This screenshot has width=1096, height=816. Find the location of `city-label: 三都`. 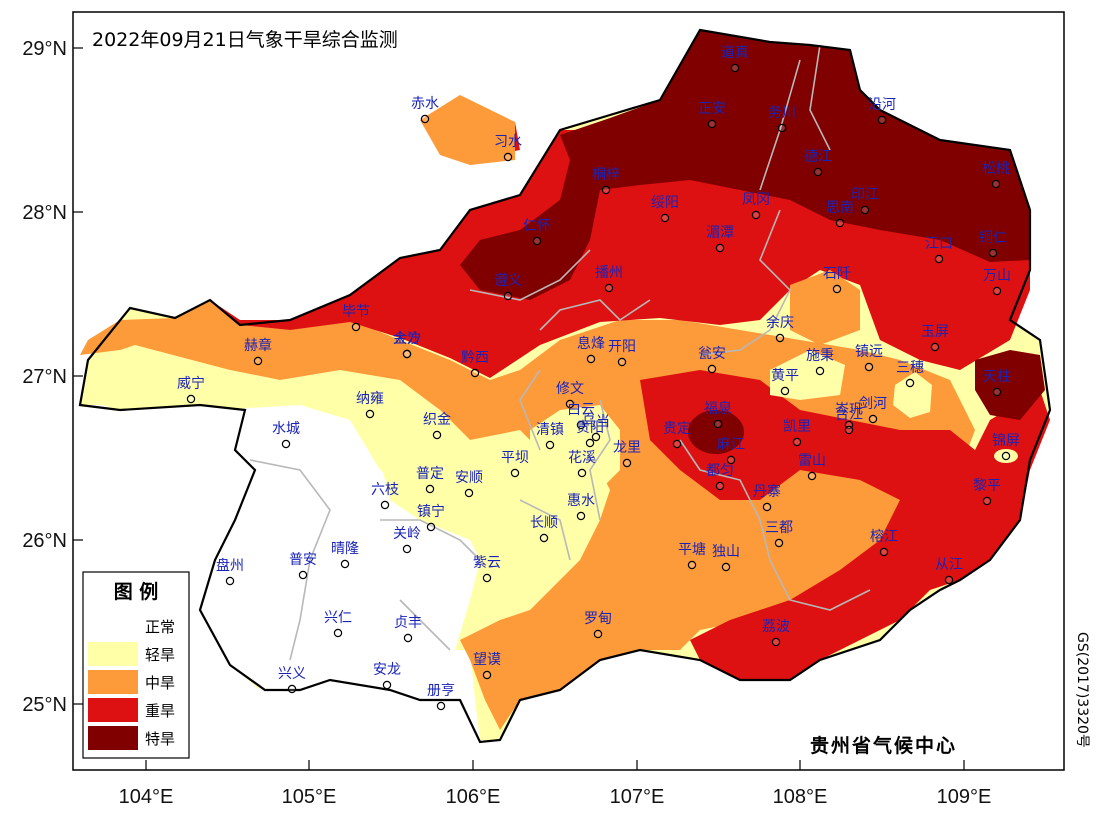

city-label: 三都 is located at coordinates (779, 528).